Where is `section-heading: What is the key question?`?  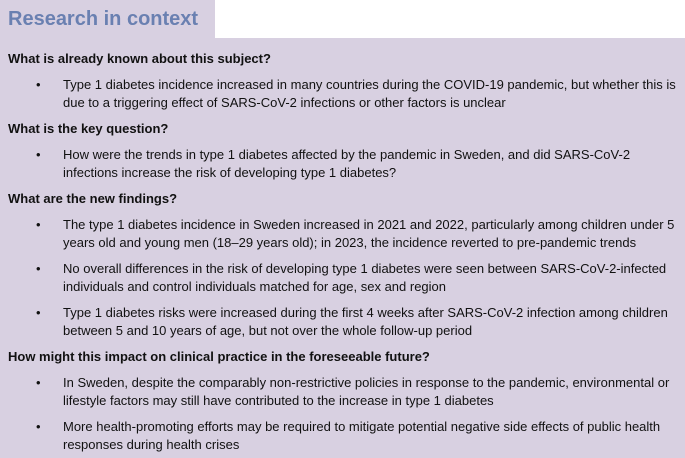
section-heading: What is the key question? is located at coordinates (88, 128).